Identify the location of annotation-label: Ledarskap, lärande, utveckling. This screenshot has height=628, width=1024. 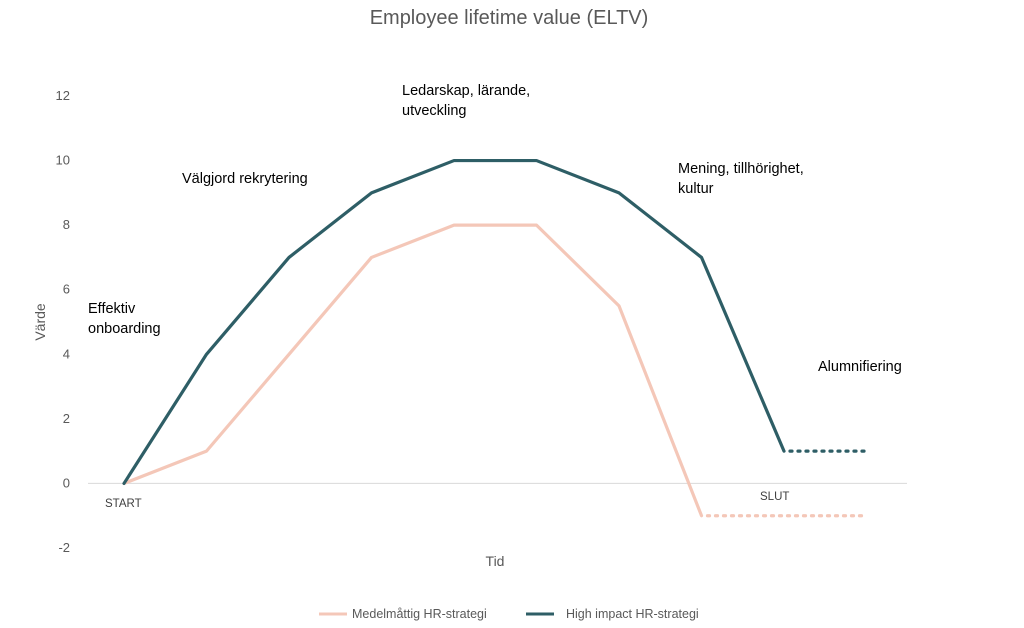
(466, 101).